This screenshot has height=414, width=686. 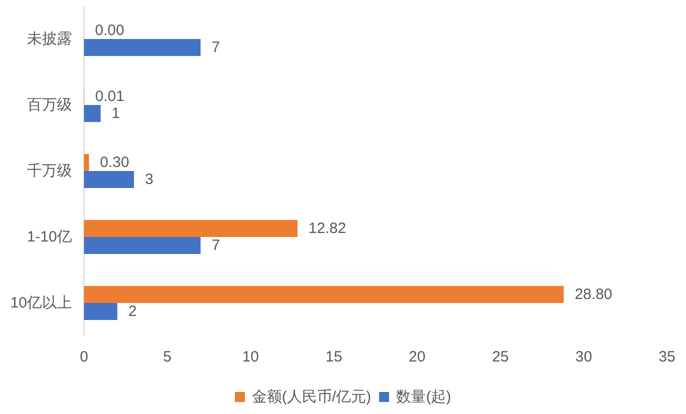 I want to click on x-tick-label: 35, so click(x=667, y=357).